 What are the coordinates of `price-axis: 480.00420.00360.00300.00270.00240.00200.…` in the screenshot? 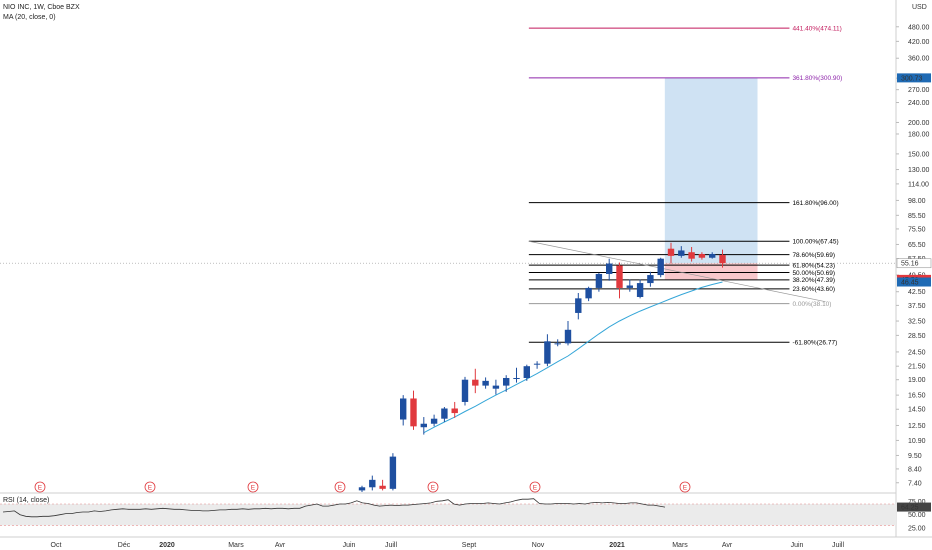 It's located at (914, 255).